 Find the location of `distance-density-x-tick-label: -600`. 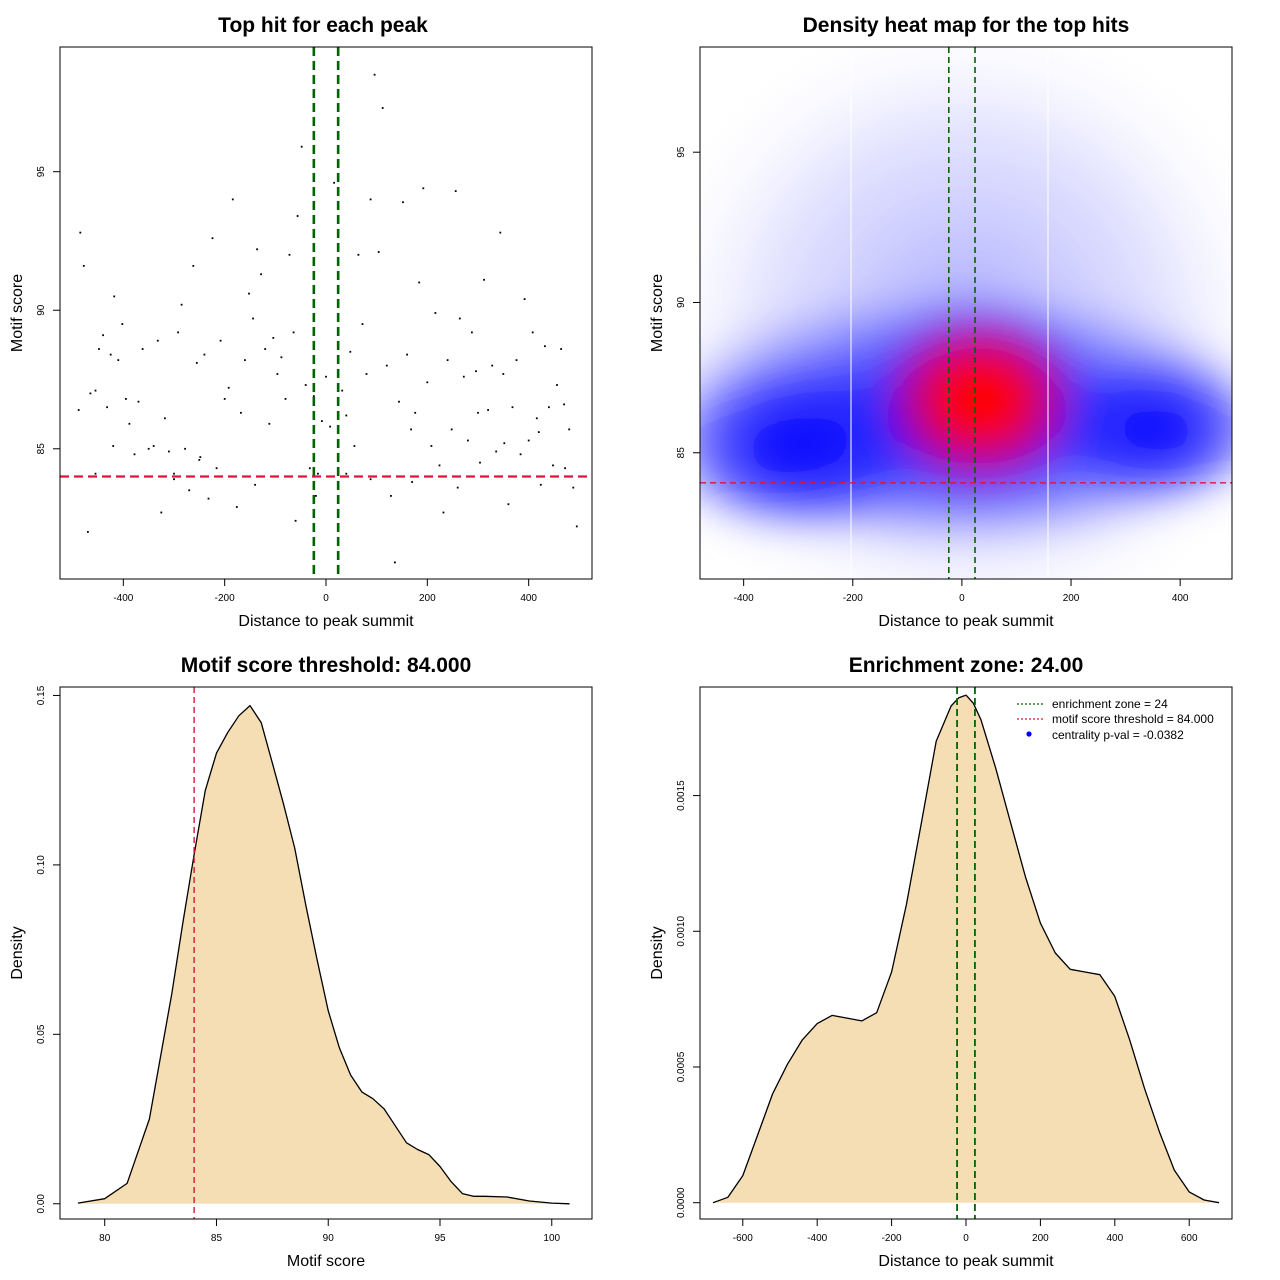

distance-density-x-tick-label: -600 is located at coordinates (743, 1238).